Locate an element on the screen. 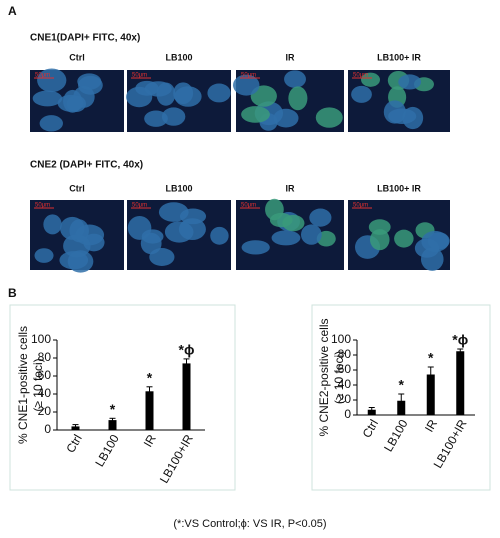 The image size is (500, 538). panel-label: A is located at coordinates (12, 11).